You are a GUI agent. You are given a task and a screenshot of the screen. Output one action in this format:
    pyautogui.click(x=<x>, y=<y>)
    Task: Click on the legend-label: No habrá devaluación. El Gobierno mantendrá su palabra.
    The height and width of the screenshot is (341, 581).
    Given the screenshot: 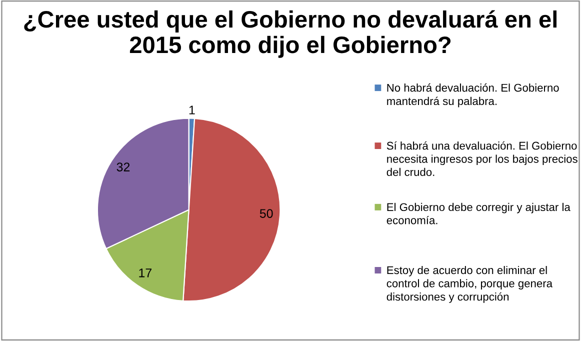 What is the action you would take?
    pyautogui.click(x=473, y=95)
    